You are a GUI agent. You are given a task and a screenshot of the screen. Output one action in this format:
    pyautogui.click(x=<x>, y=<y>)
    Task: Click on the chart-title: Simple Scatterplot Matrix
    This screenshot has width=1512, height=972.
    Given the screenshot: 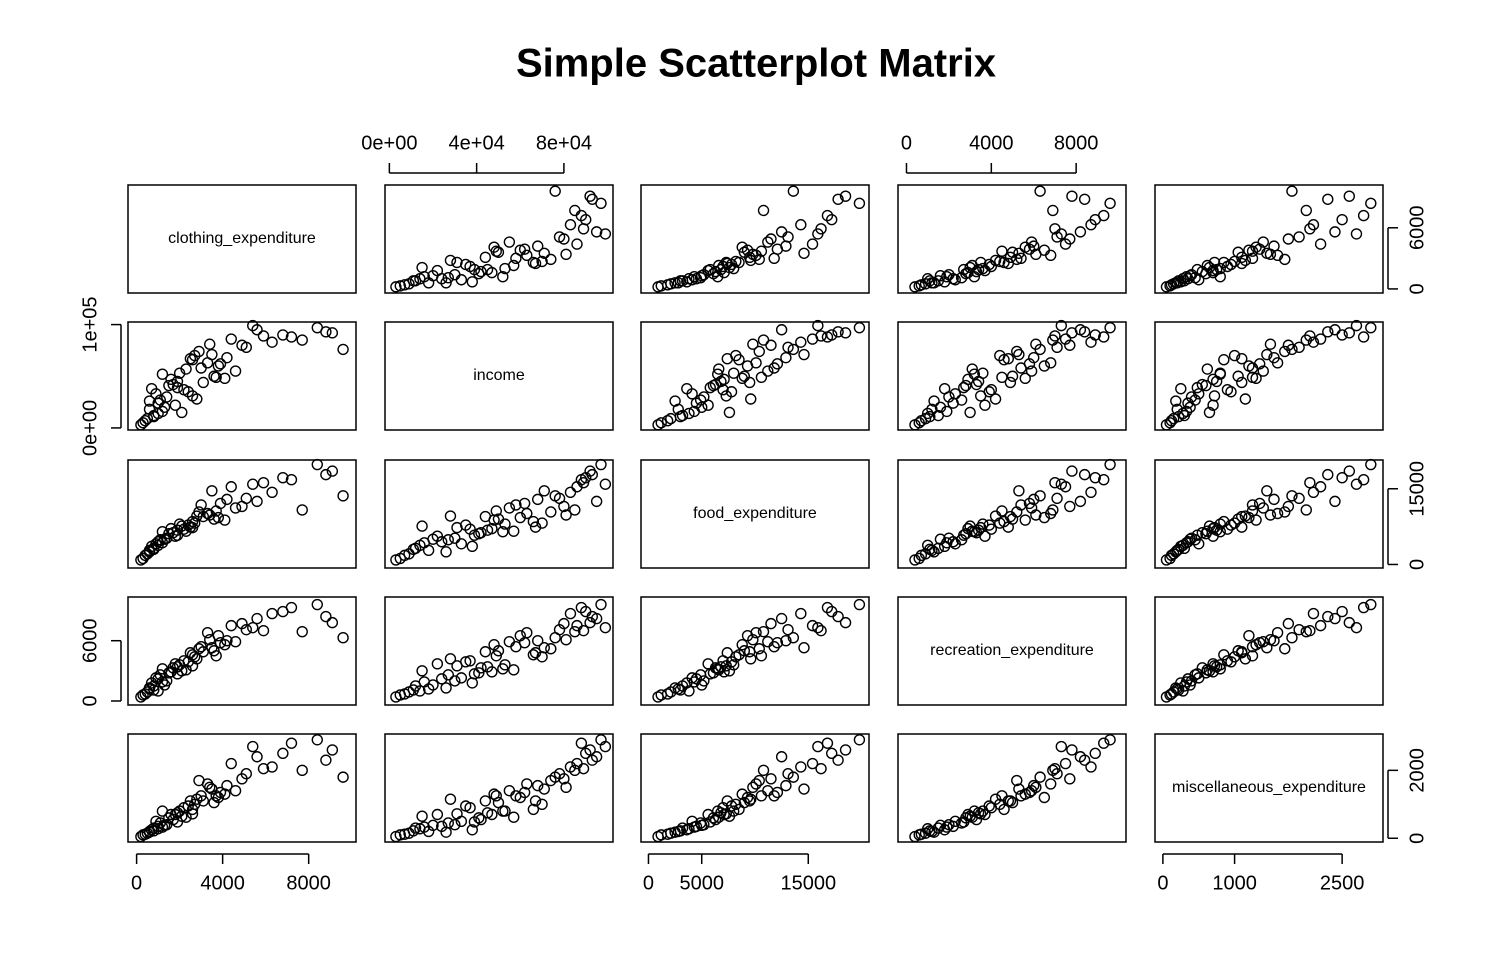 What is the action you would take?
    pyautogui.click(x=756, y=64)
    